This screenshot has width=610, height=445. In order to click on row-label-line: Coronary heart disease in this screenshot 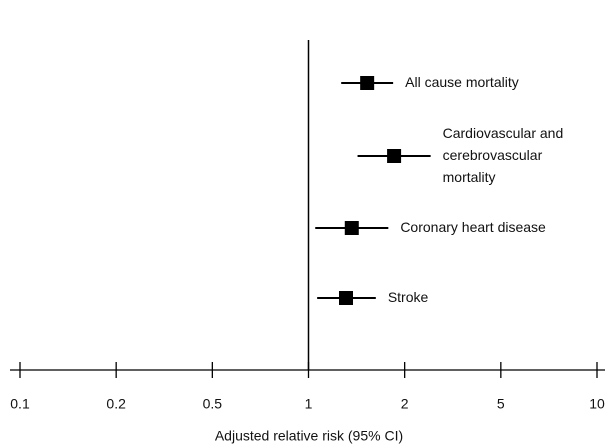, I will do `click(473, 227)`.